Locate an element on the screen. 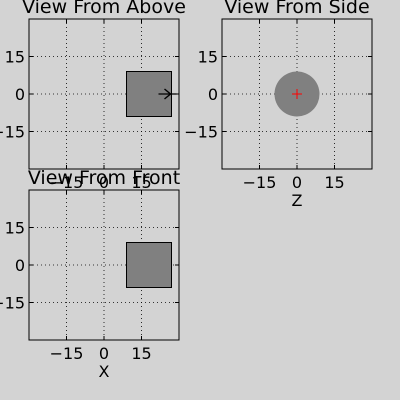 The height and width of the screenshot is (400, 400). center-marker is located at coordinates (297, 94).